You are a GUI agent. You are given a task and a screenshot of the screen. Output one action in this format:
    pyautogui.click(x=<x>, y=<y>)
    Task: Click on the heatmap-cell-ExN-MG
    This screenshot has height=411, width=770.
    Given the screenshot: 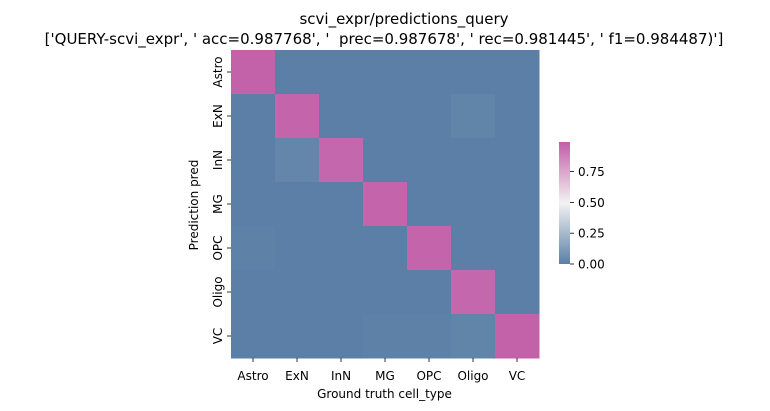 What is the action you would take?
    pyautogui.click(x=385, y=116)
    